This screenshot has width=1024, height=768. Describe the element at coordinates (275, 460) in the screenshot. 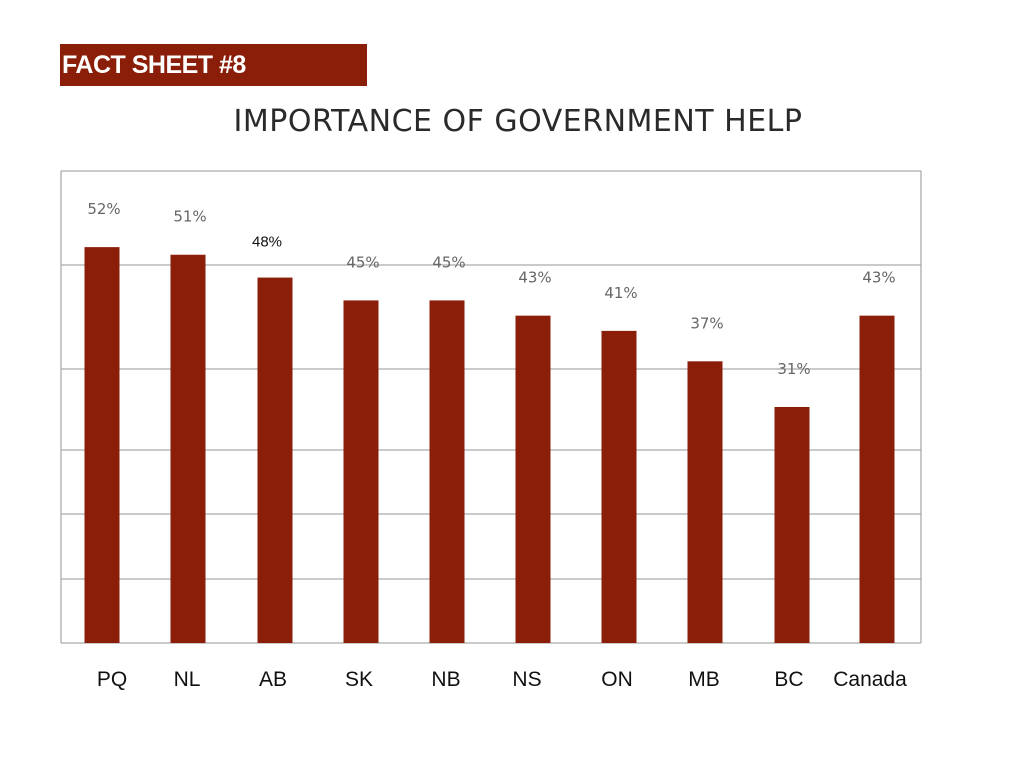

I see `bar-ab` at that location.